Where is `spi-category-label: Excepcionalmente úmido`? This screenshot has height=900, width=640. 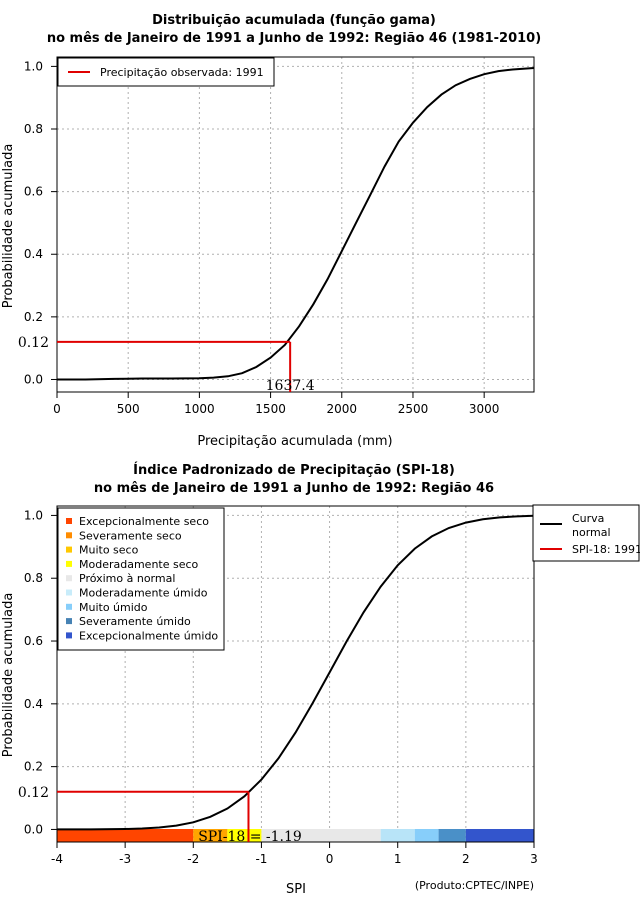
spi-category-label: Excepcionalmente úmido is located at coordinates (148, 635).